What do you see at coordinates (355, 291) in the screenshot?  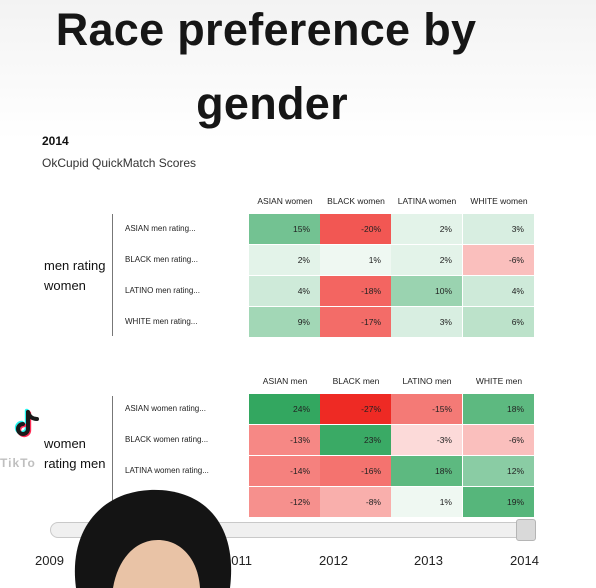 I see `heatmap-cell: -18%` at bounding box center [355, 291].